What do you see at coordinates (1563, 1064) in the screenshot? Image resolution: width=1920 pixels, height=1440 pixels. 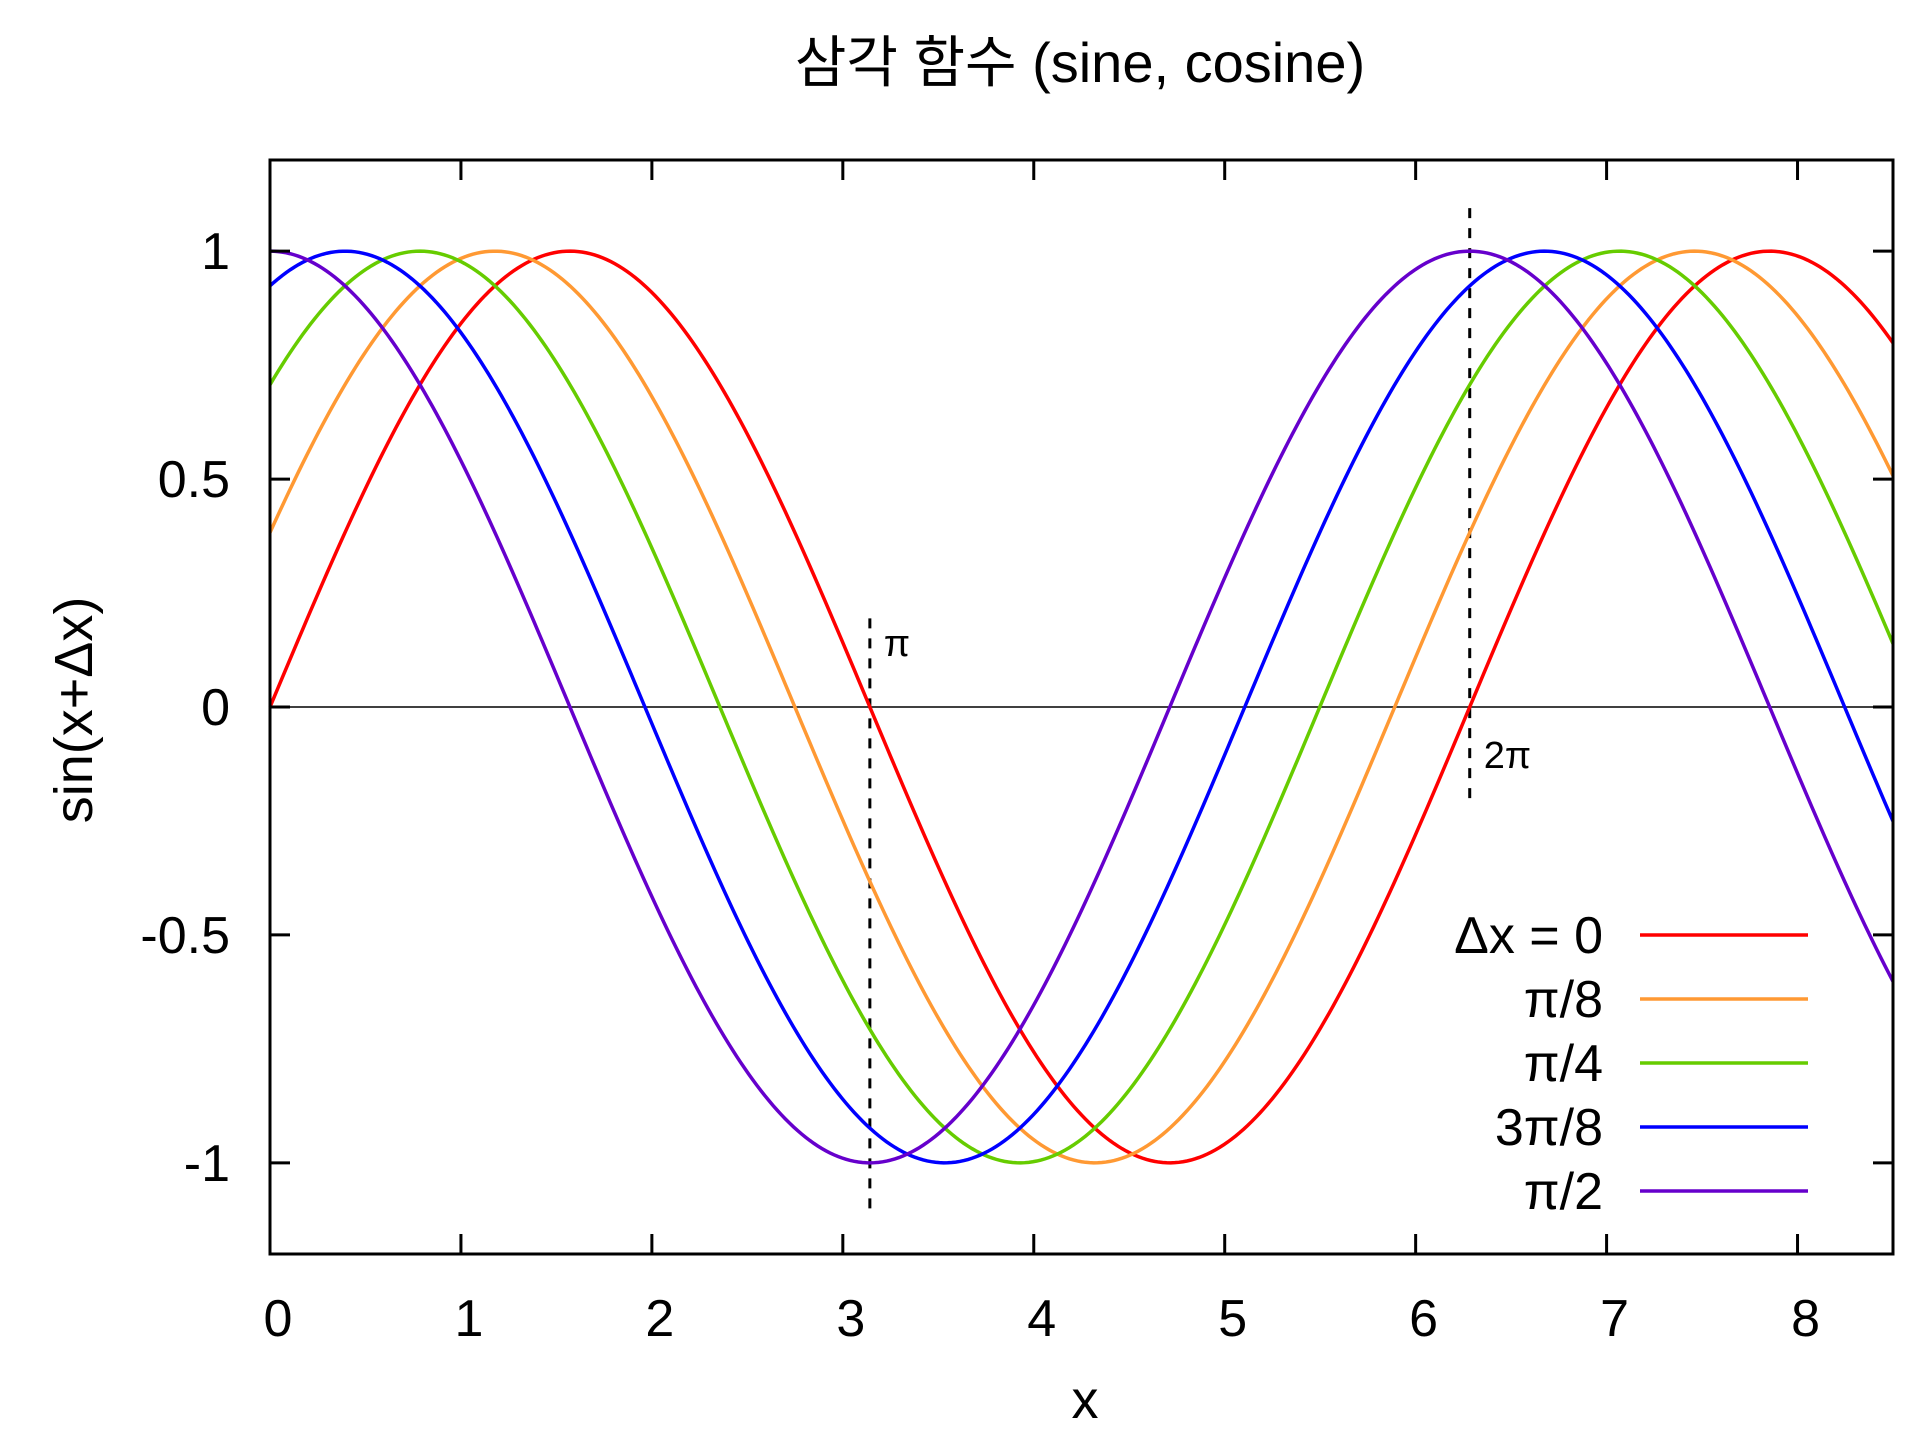 I see `legend-label-3: π/4` at bounding box center [1563, 1064].